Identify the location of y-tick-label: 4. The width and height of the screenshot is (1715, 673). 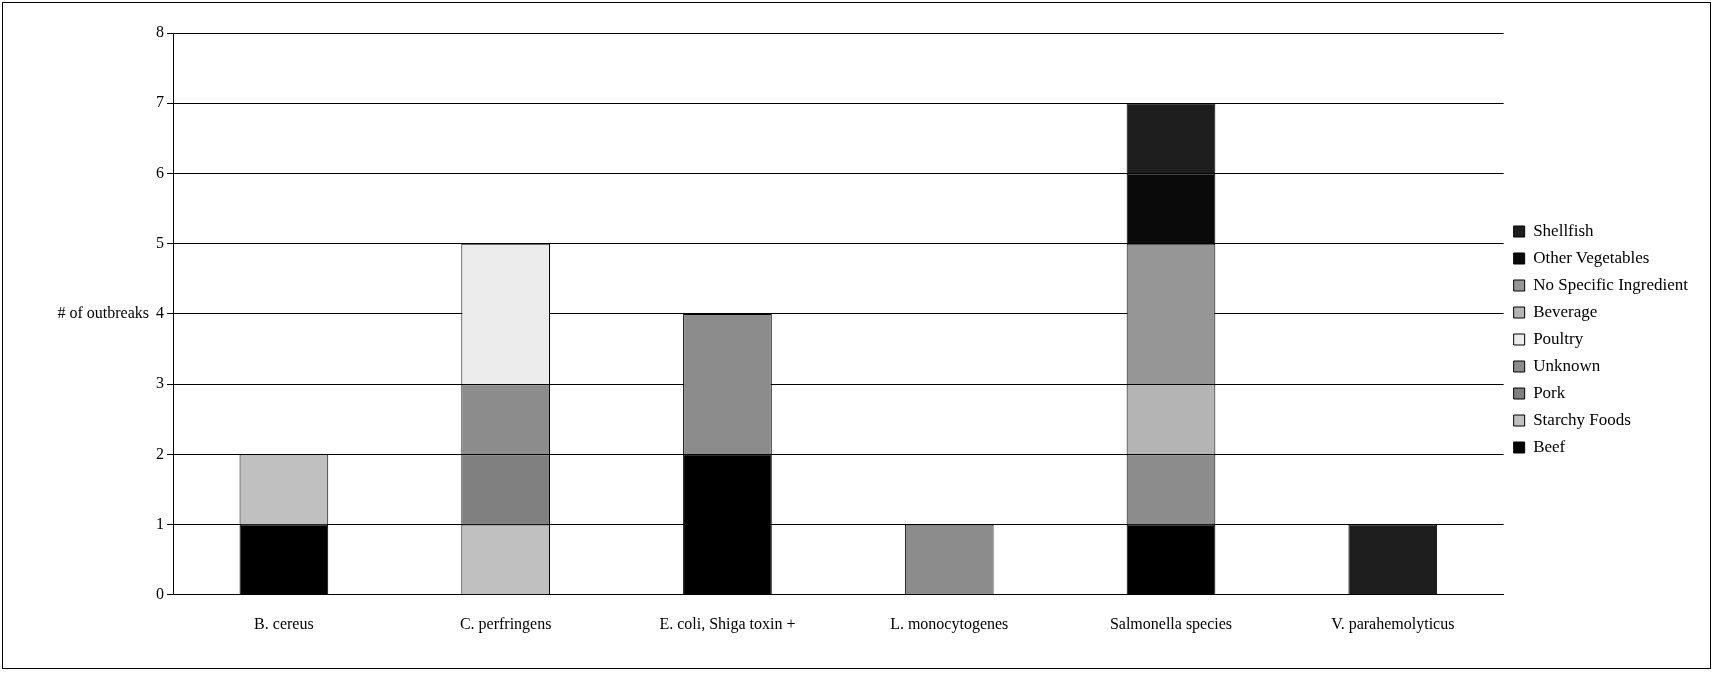
(160, 313).